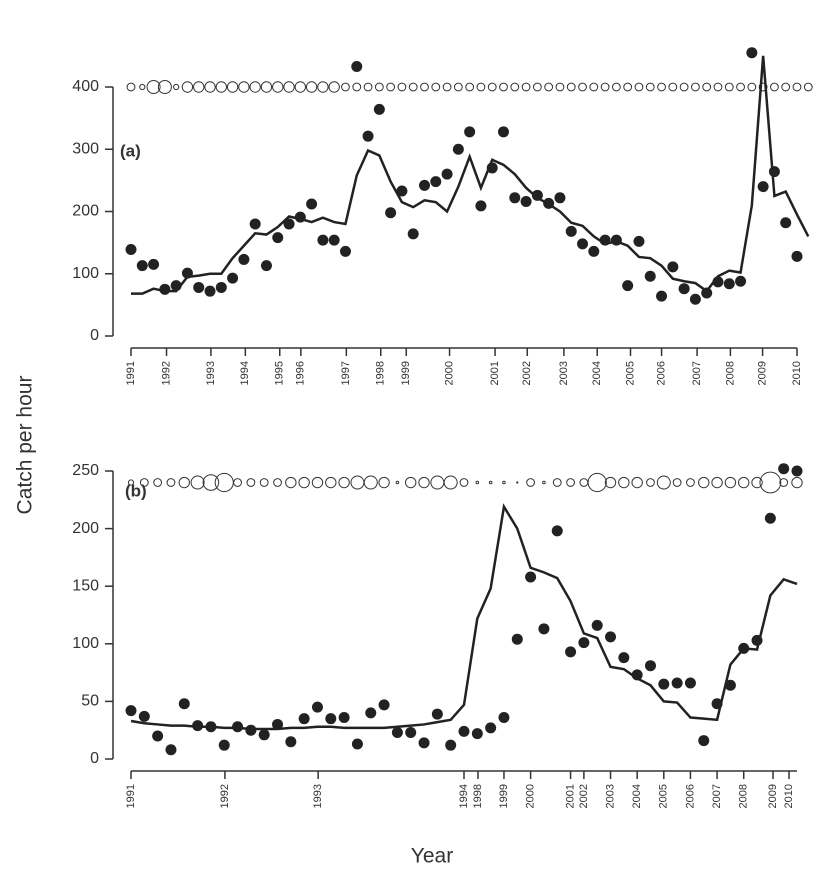 The height and width of the screenshot is (886, 820). I want to click on x-tick-label: 2002, so click(527, 373).